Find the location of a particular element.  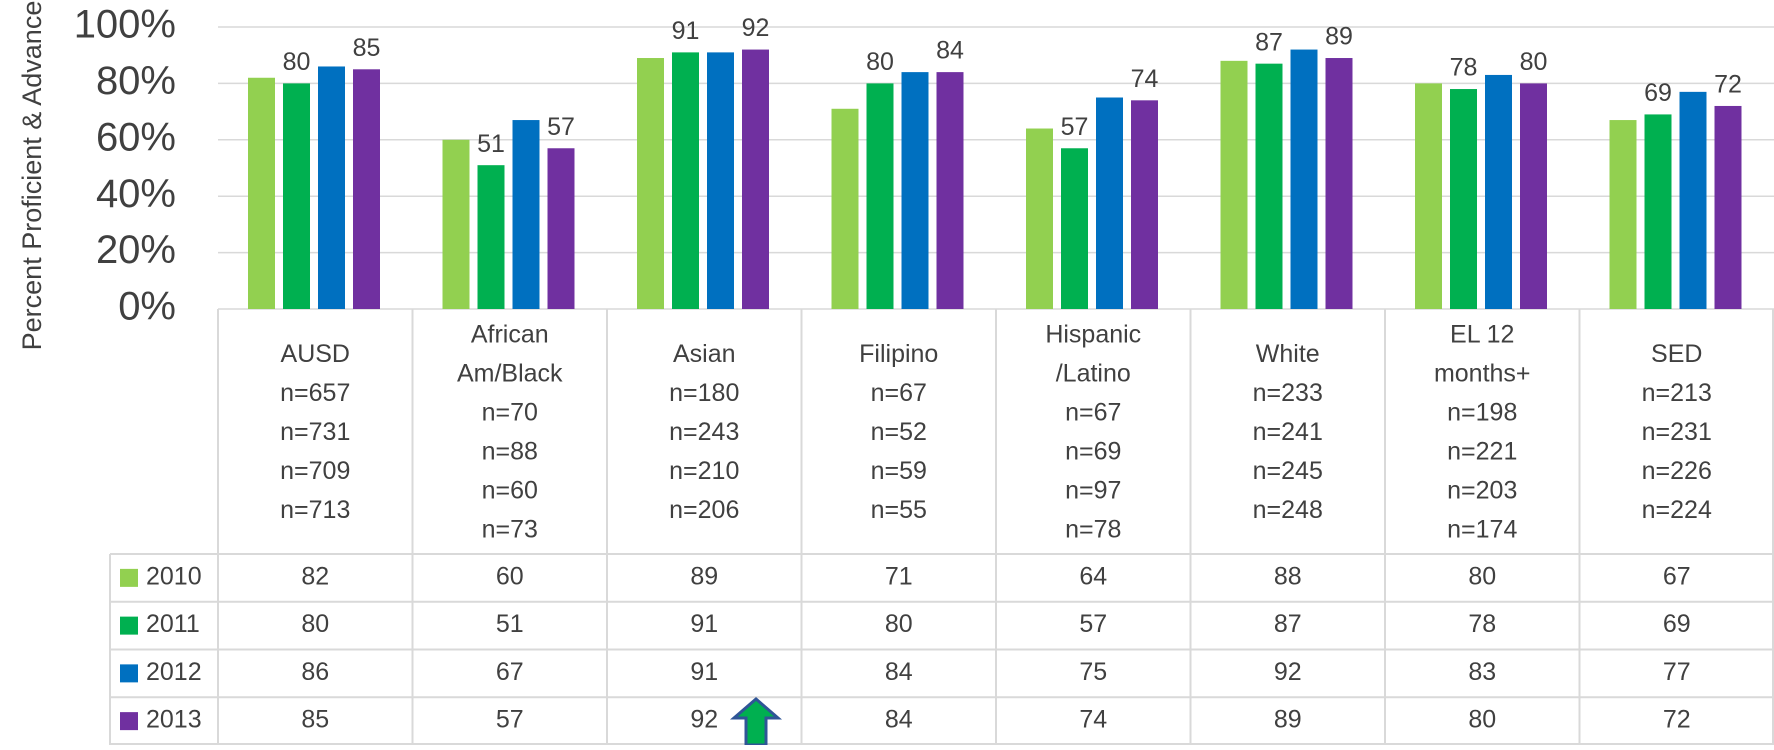

y-tick-label: 60% is located at coordinates (136, 137).